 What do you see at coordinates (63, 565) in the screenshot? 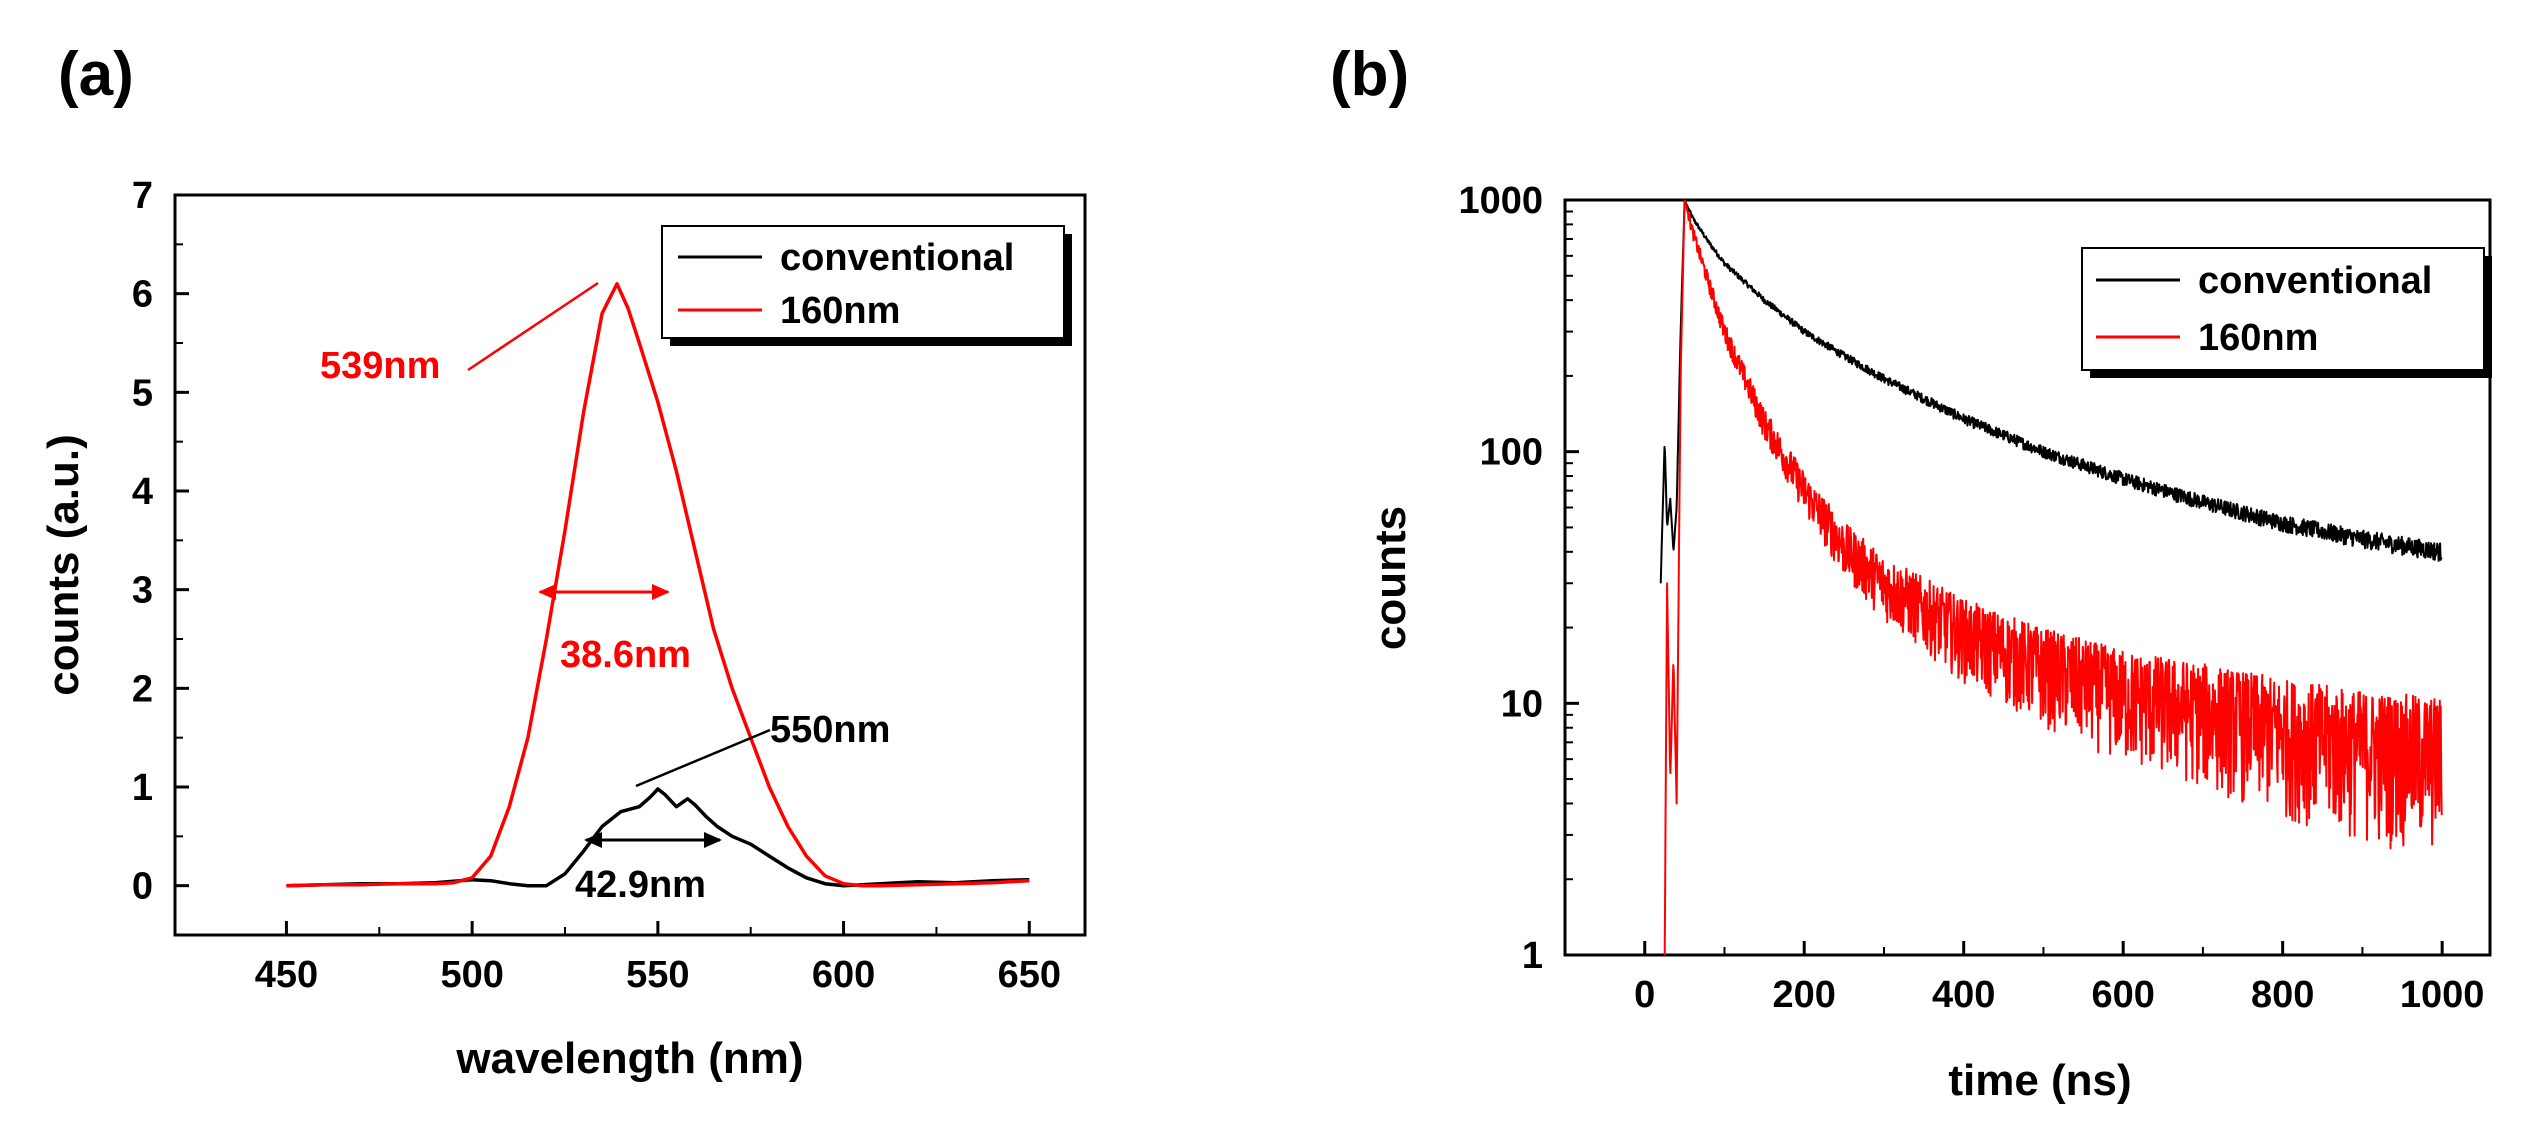
I see `panel-a-y-axis-label: counts (a.u.)` at bounding box center [63, 565].